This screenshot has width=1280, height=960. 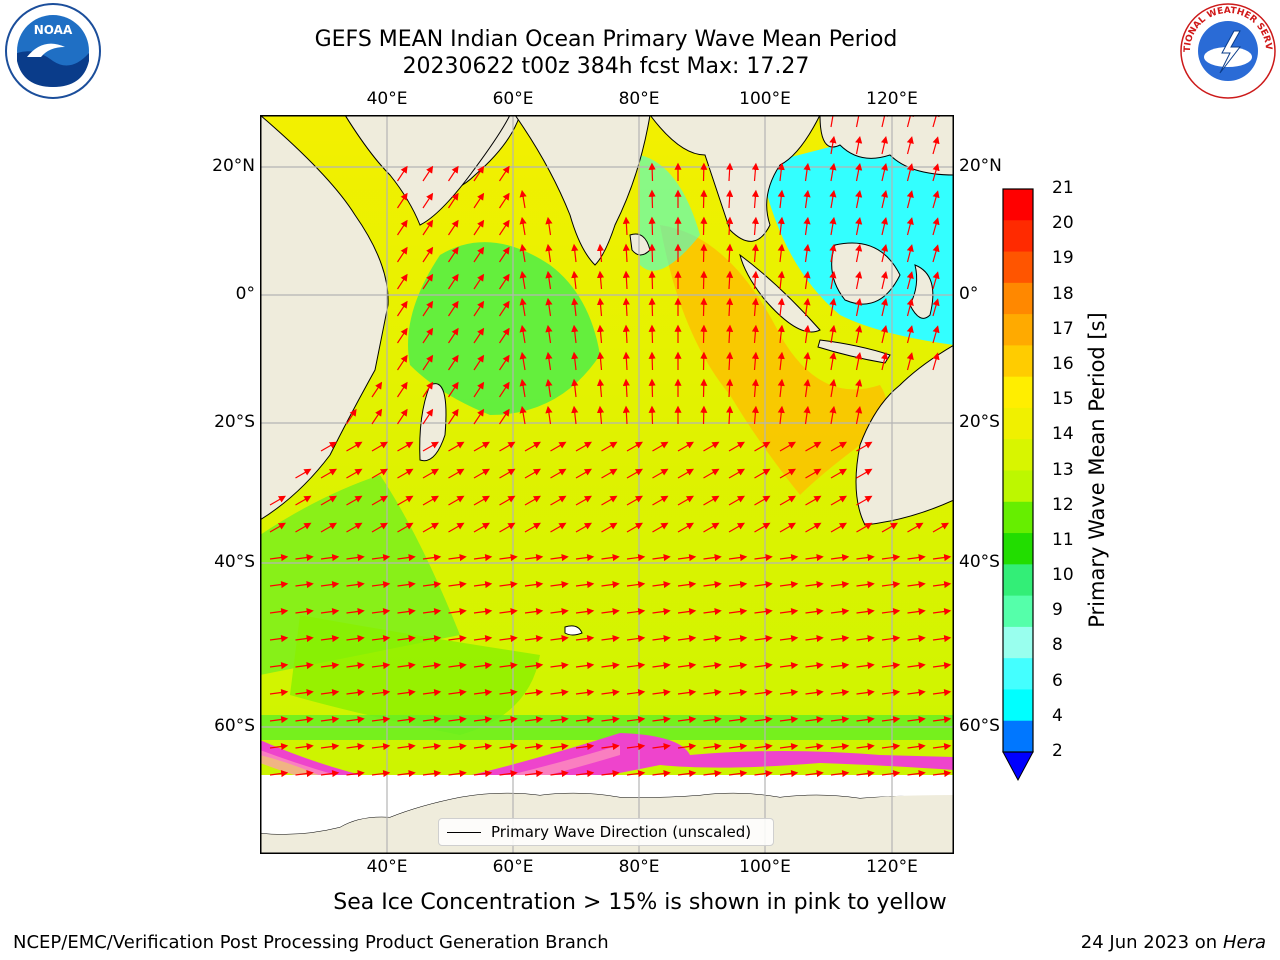 What do you see at coordinates (1018, 485) in the screenshot?
I see `colorbar` at bounding box center [1018, 485].